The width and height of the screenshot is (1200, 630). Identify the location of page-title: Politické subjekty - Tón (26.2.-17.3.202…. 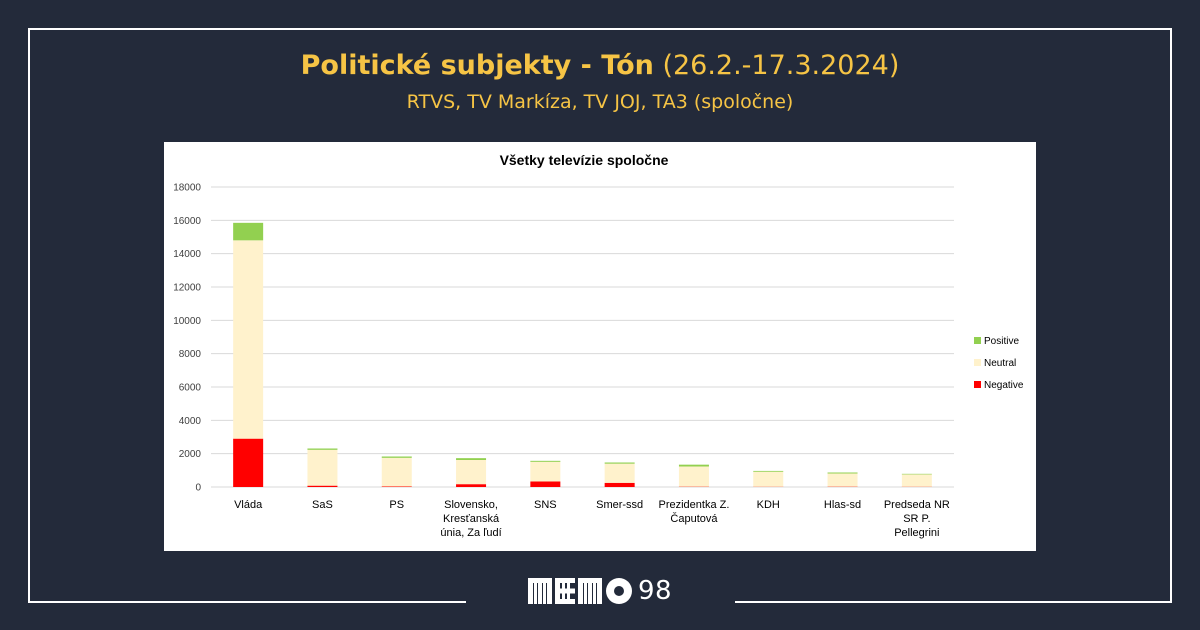
(600, 65).